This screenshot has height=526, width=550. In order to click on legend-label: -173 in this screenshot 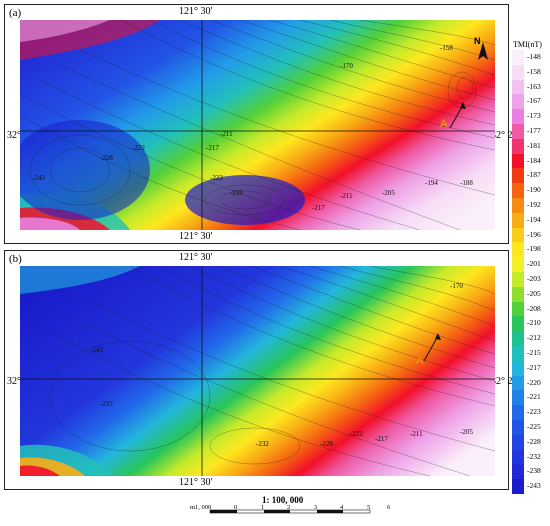, I will do `click(534, 116)`.